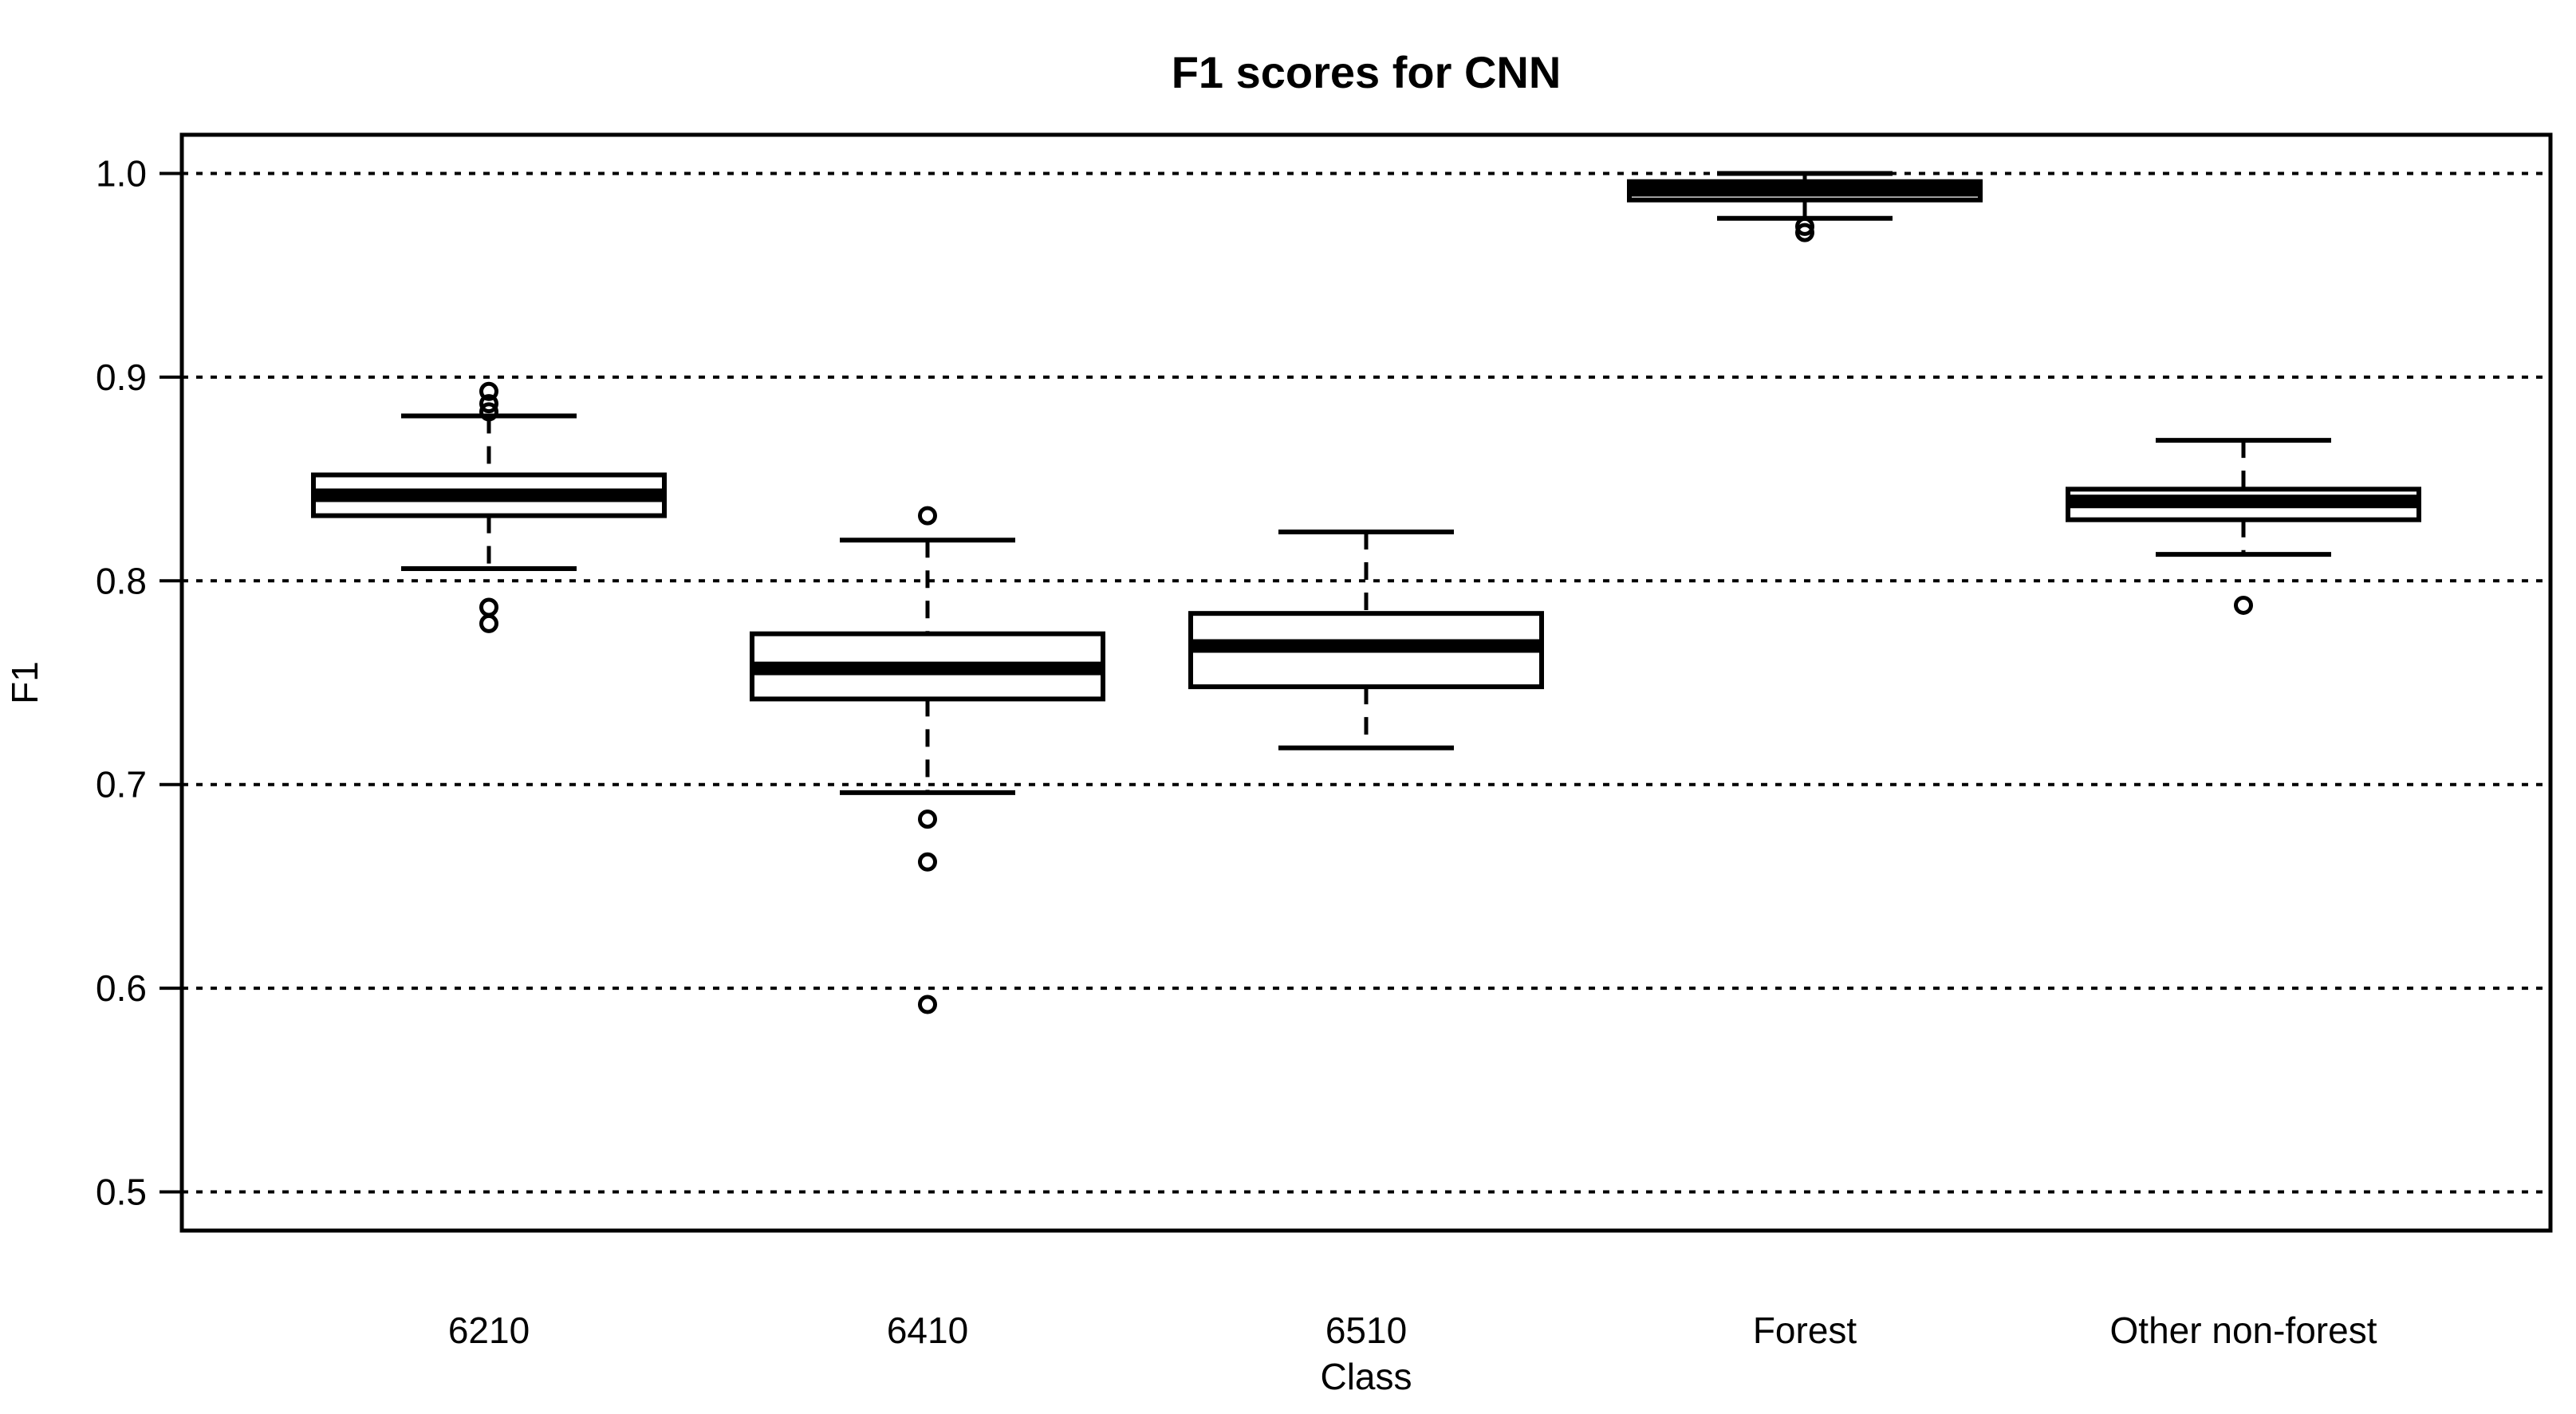  I want to click on y-tick-label: 0.6, so click(121, 988).